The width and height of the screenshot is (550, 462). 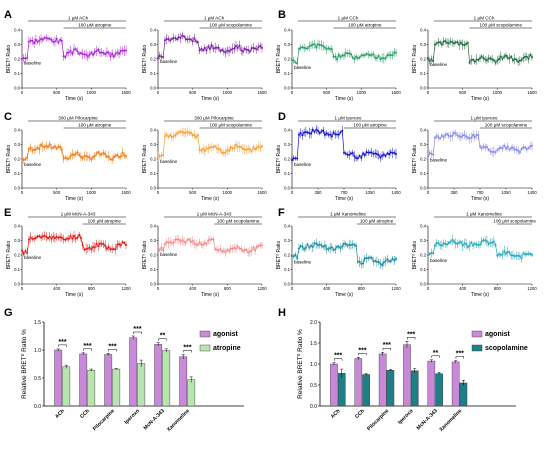 I want to click on x-tick-label: 1400, so click(x=396, y=192).